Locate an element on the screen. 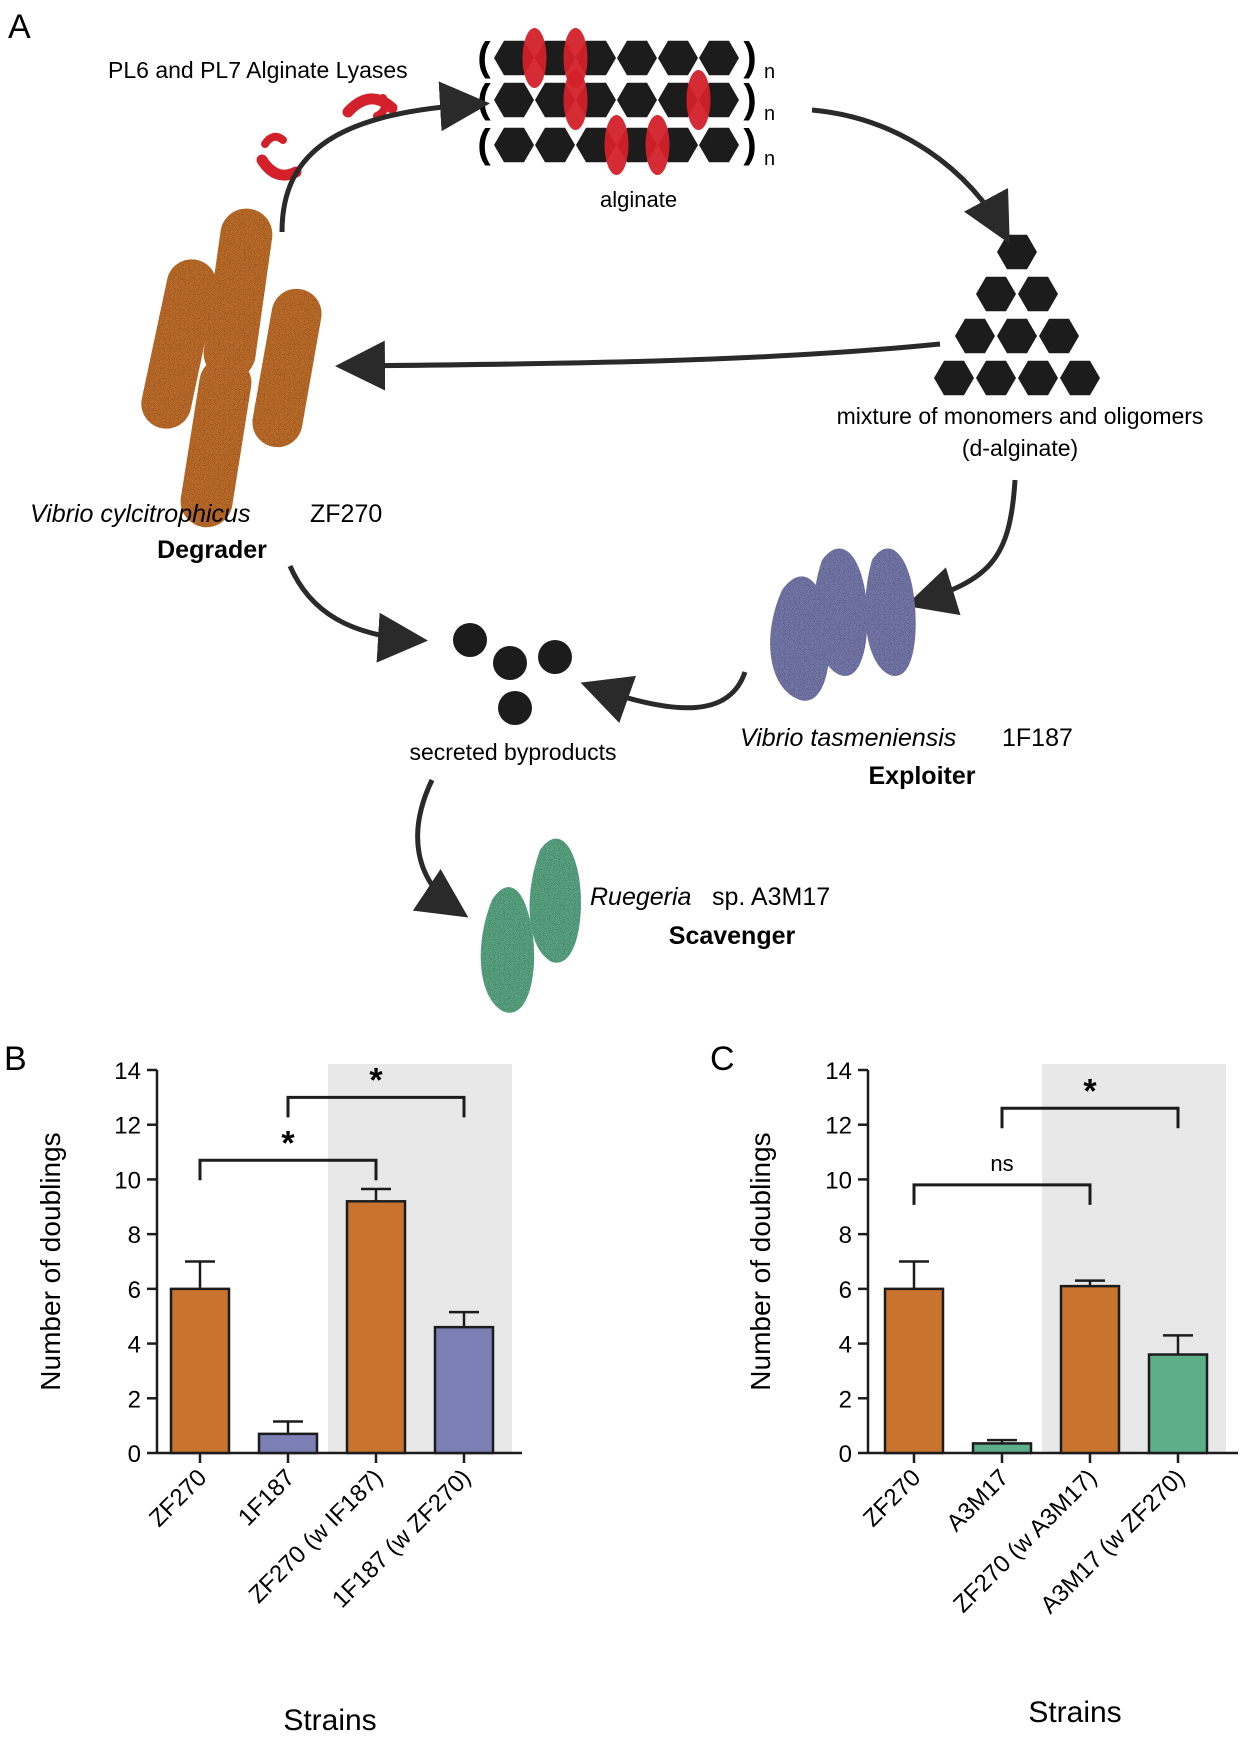 Image resolution: width=1248 pixels, height=1740 pixels. arrow-mixture-to-exploiter is located at coordinates (961, 547).